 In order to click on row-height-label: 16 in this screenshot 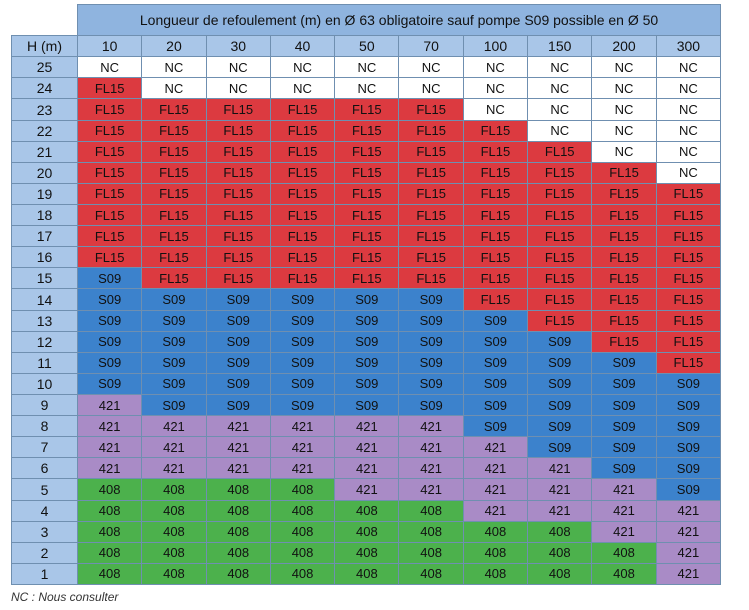, I will do `click(44, 257)`.